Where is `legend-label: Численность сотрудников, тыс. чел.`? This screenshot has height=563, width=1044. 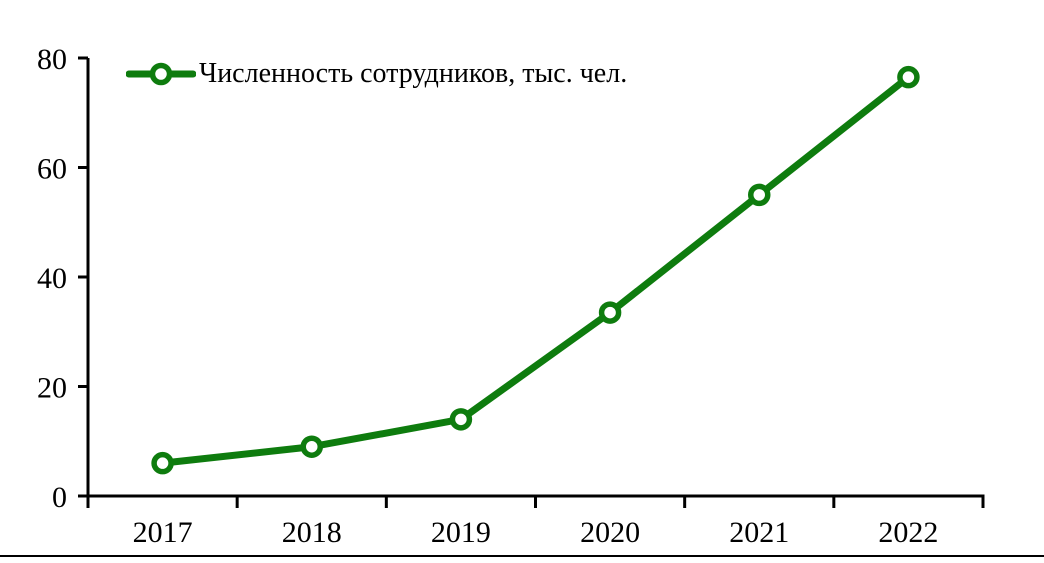
legend-label: Численность сотрудников, тыс. чел. is located at coordinates (413, 73).